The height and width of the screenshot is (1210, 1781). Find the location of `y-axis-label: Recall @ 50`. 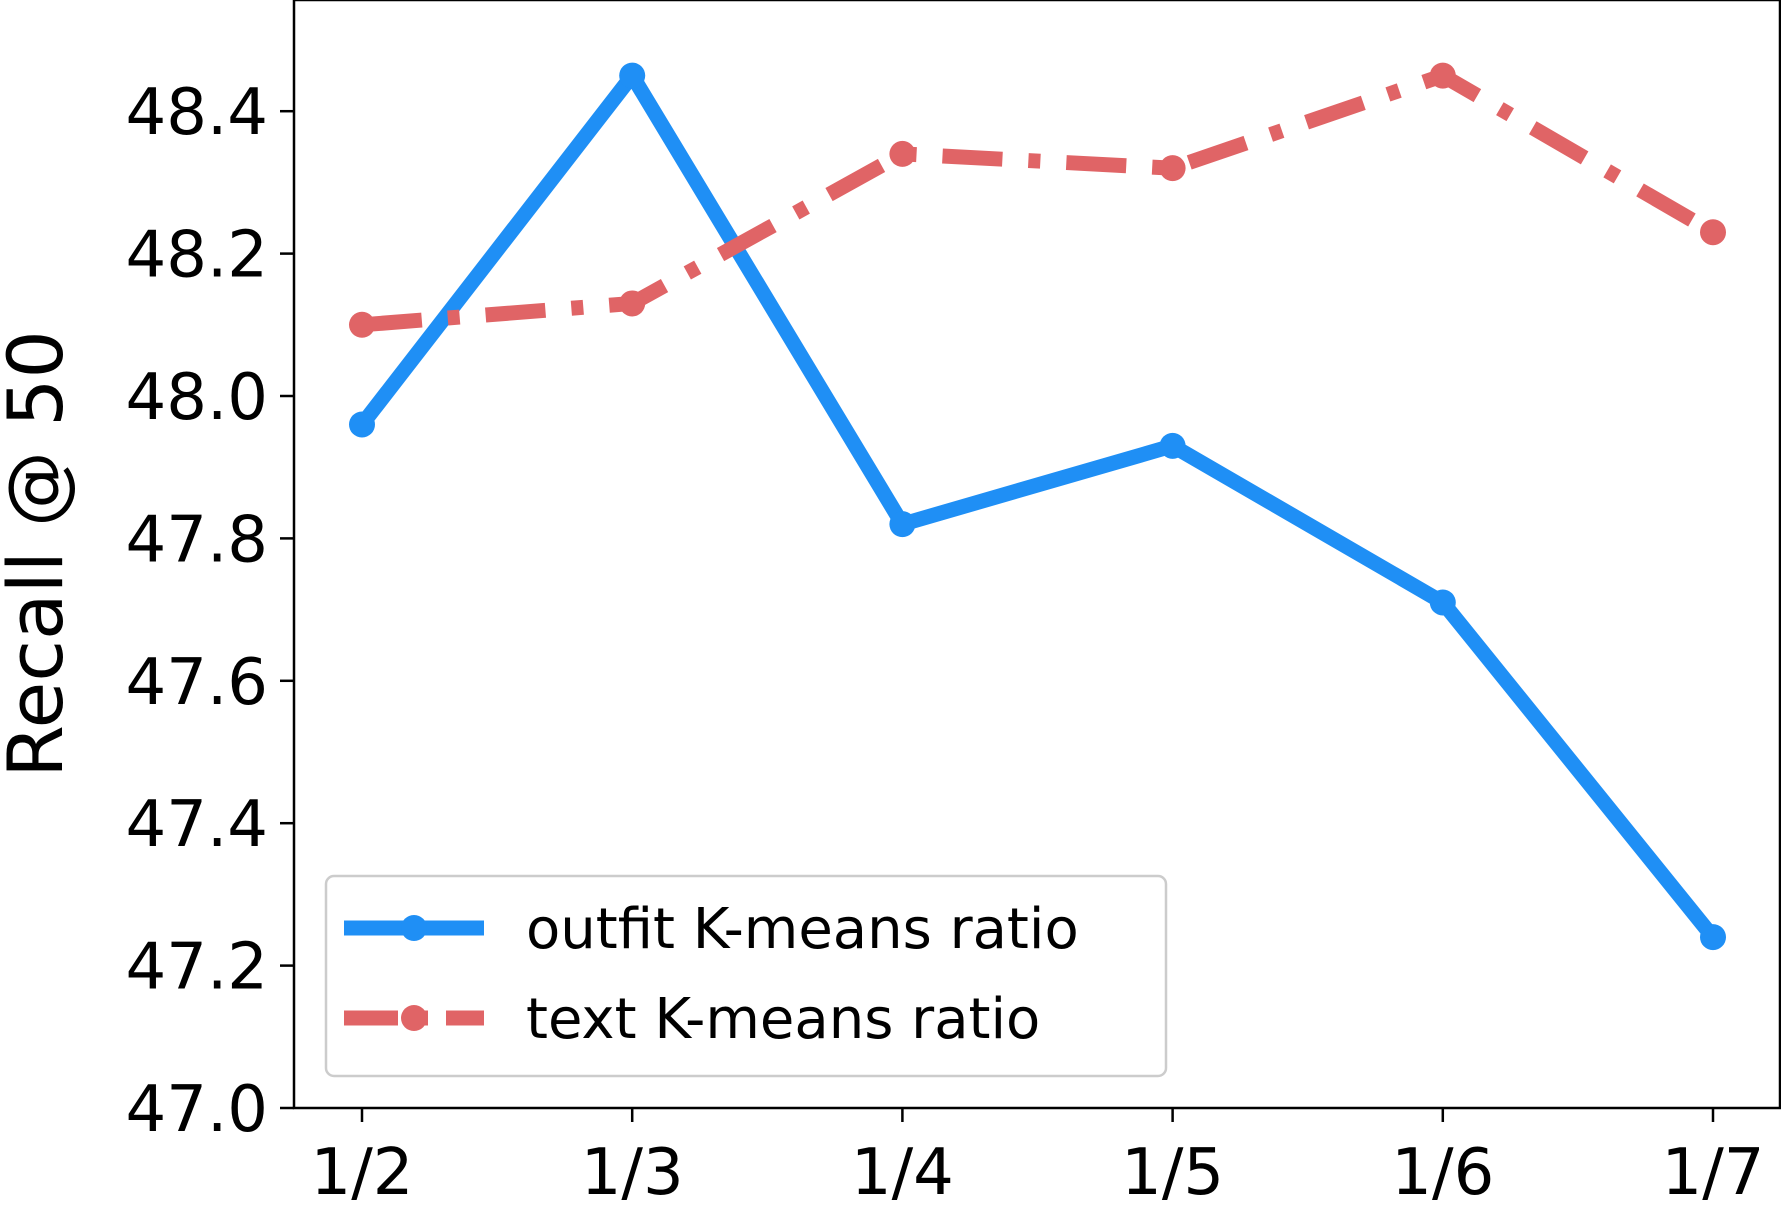

y-axis-label: Recall @ 50 is located at coordinates (40, 554).